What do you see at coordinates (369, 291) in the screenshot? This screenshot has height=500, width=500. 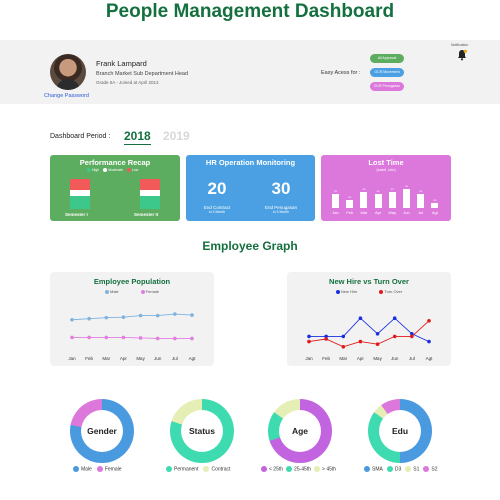 I see `new-hire-turnover-legend: New Hire Turn Over` at bounding box center [369, 291].